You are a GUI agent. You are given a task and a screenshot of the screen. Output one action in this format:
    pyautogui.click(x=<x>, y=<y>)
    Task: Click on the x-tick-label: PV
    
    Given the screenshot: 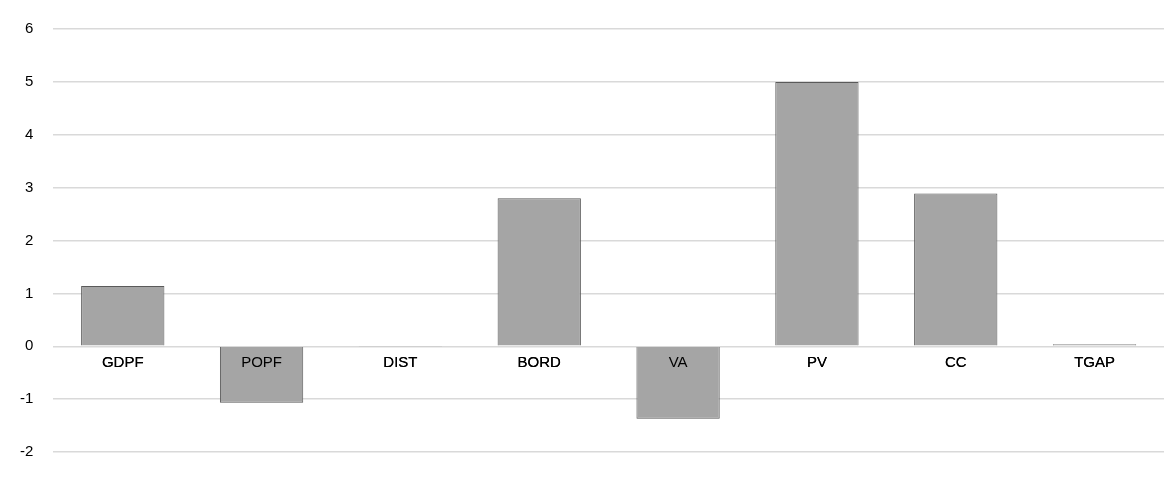 What is the action you would take?
    pyautogui.click(x=816, y=362)
    